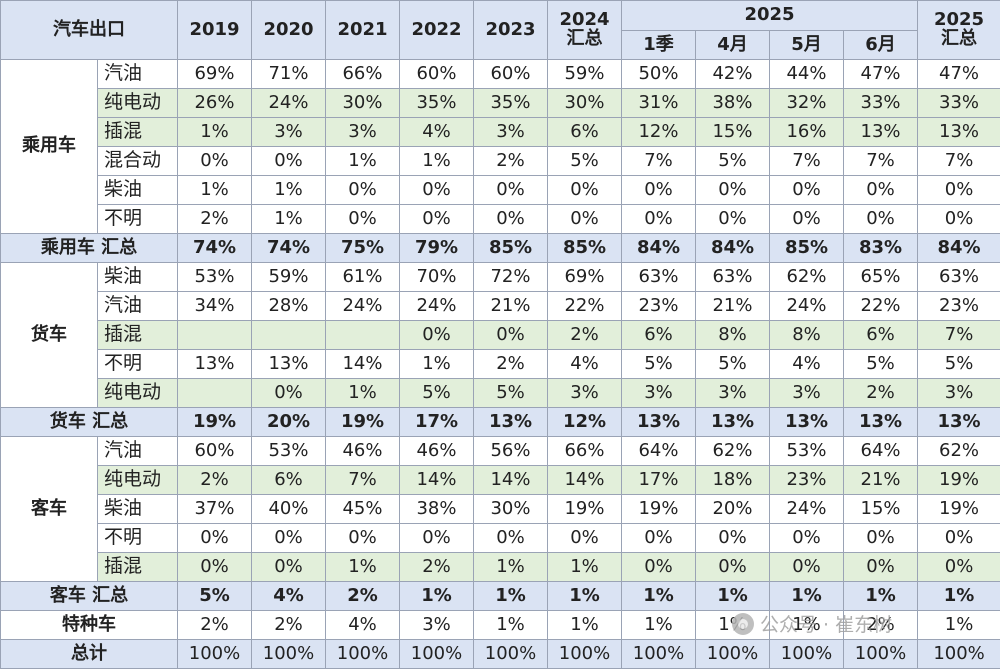 Image resolution: width=1000 pixels, height=669 pixels. What do you see at coordinates (733, 74) in the screenshot?
I see `data-cell: 42%` at bounding box center [733, 74].